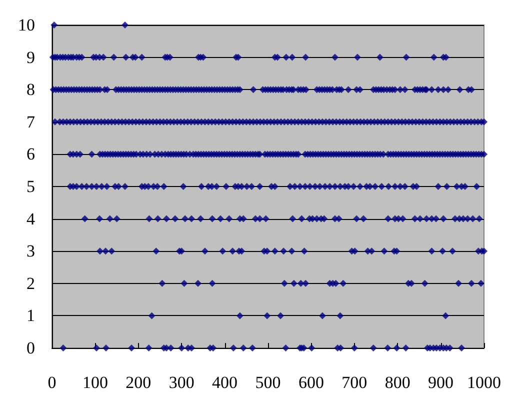 The width and height of the screenshot is (517, 408). I want to click on x-tick-label: 400, so click(225, 382).